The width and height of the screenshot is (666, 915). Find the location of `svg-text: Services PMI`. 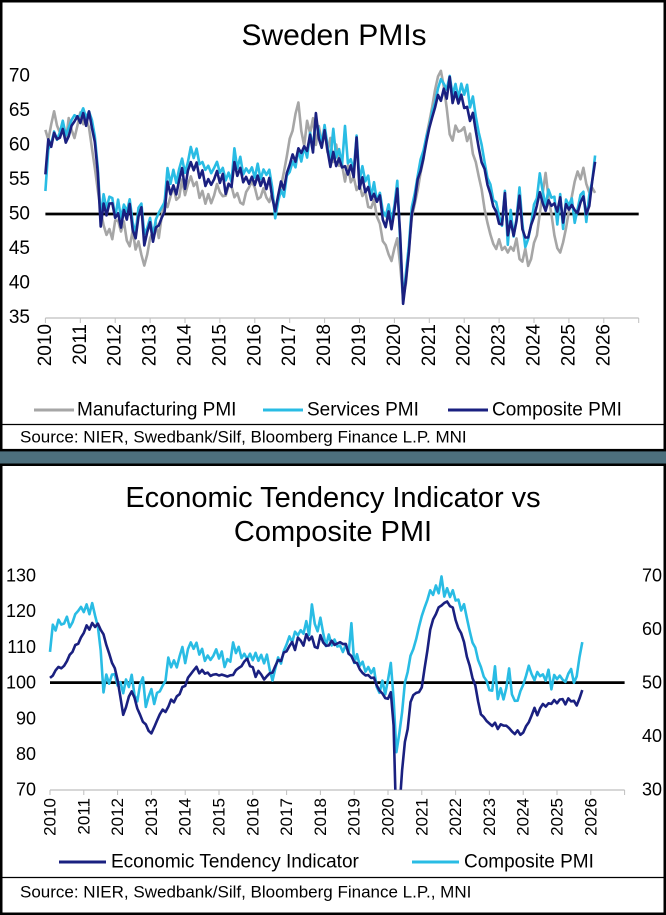

svg-text: Services PMI is located at coordinates (363, 410).